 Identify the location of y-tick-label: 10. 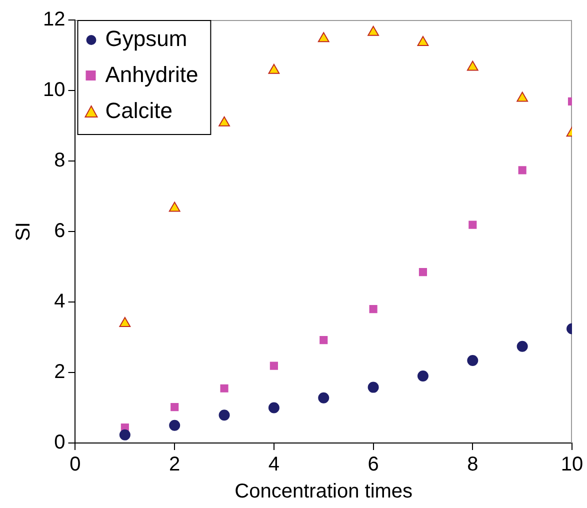
(54, 90).